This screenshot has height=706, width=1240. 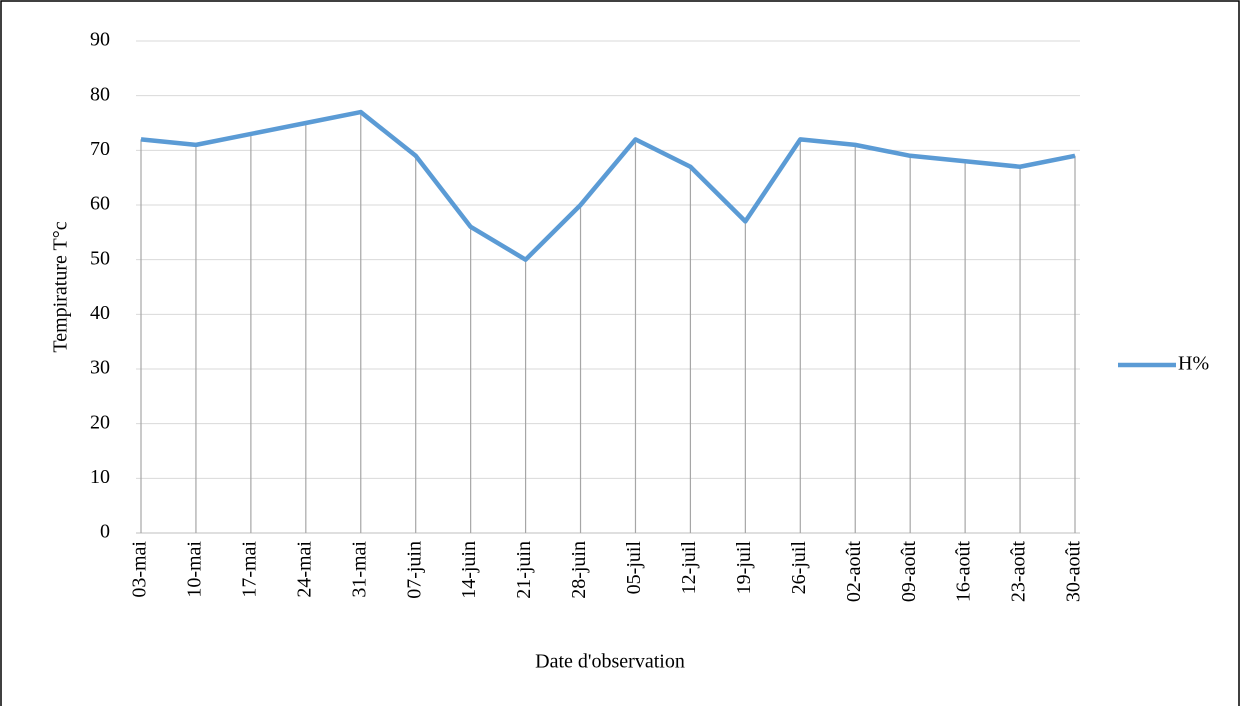 What do you see at coordinates (100, 368) in the screenshot?
I see `y-tick-label: 30` at bounding box center [100, 368].